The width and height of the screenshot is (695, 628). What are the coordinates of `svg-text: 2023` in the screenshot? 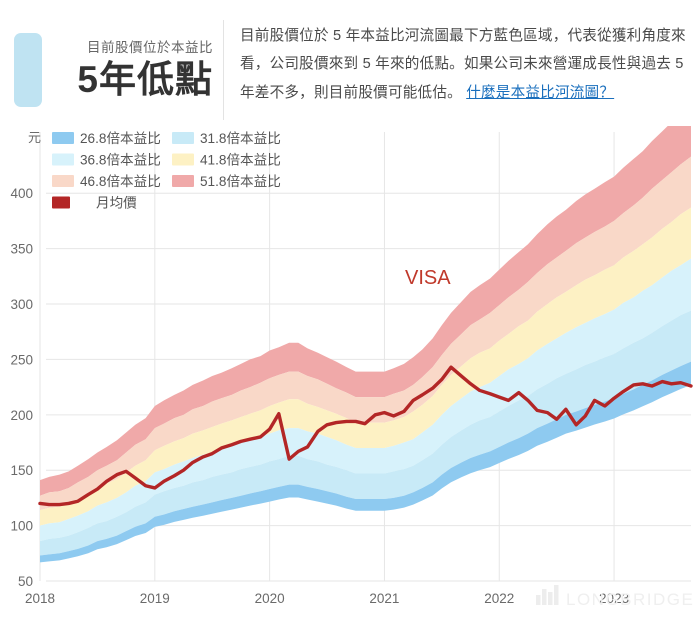 It's located at (614, 598).